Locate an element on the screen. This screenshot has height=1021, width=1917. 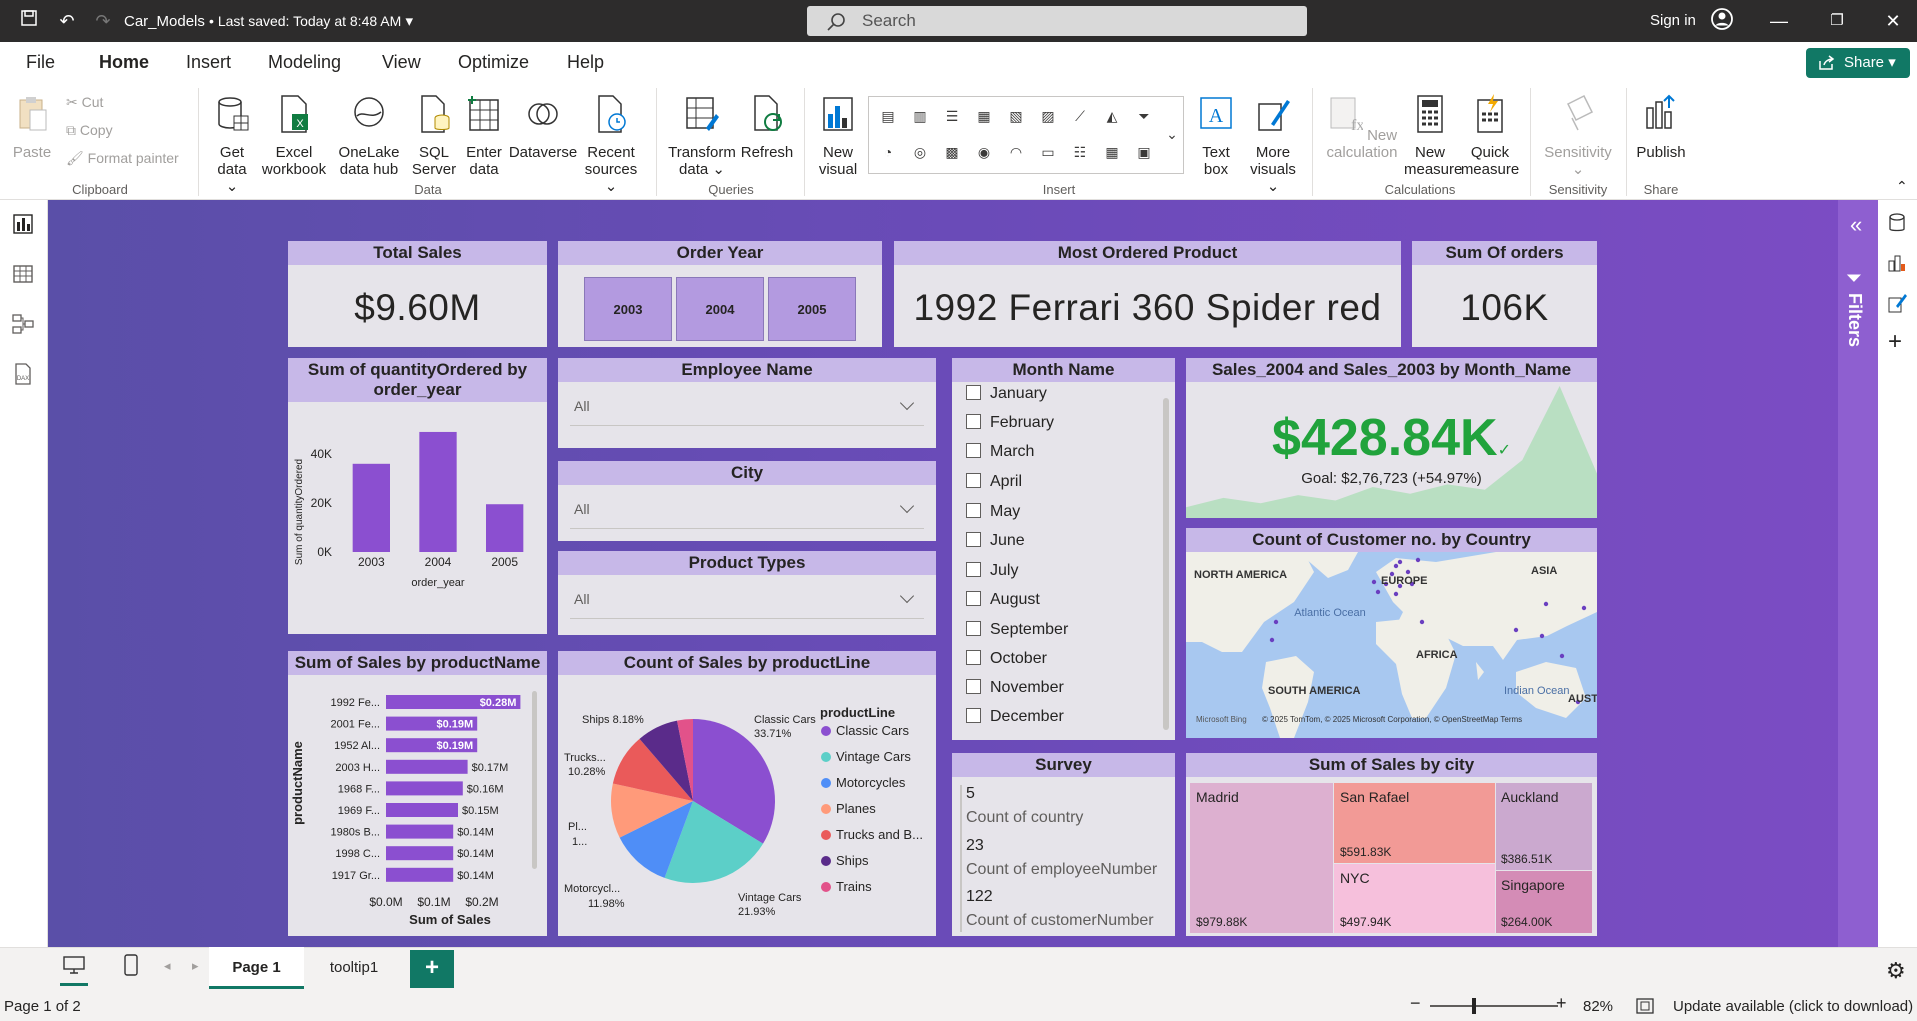
sum-of-orders-card: Sum Of orders 106K is located at coordinates (1504, 294).